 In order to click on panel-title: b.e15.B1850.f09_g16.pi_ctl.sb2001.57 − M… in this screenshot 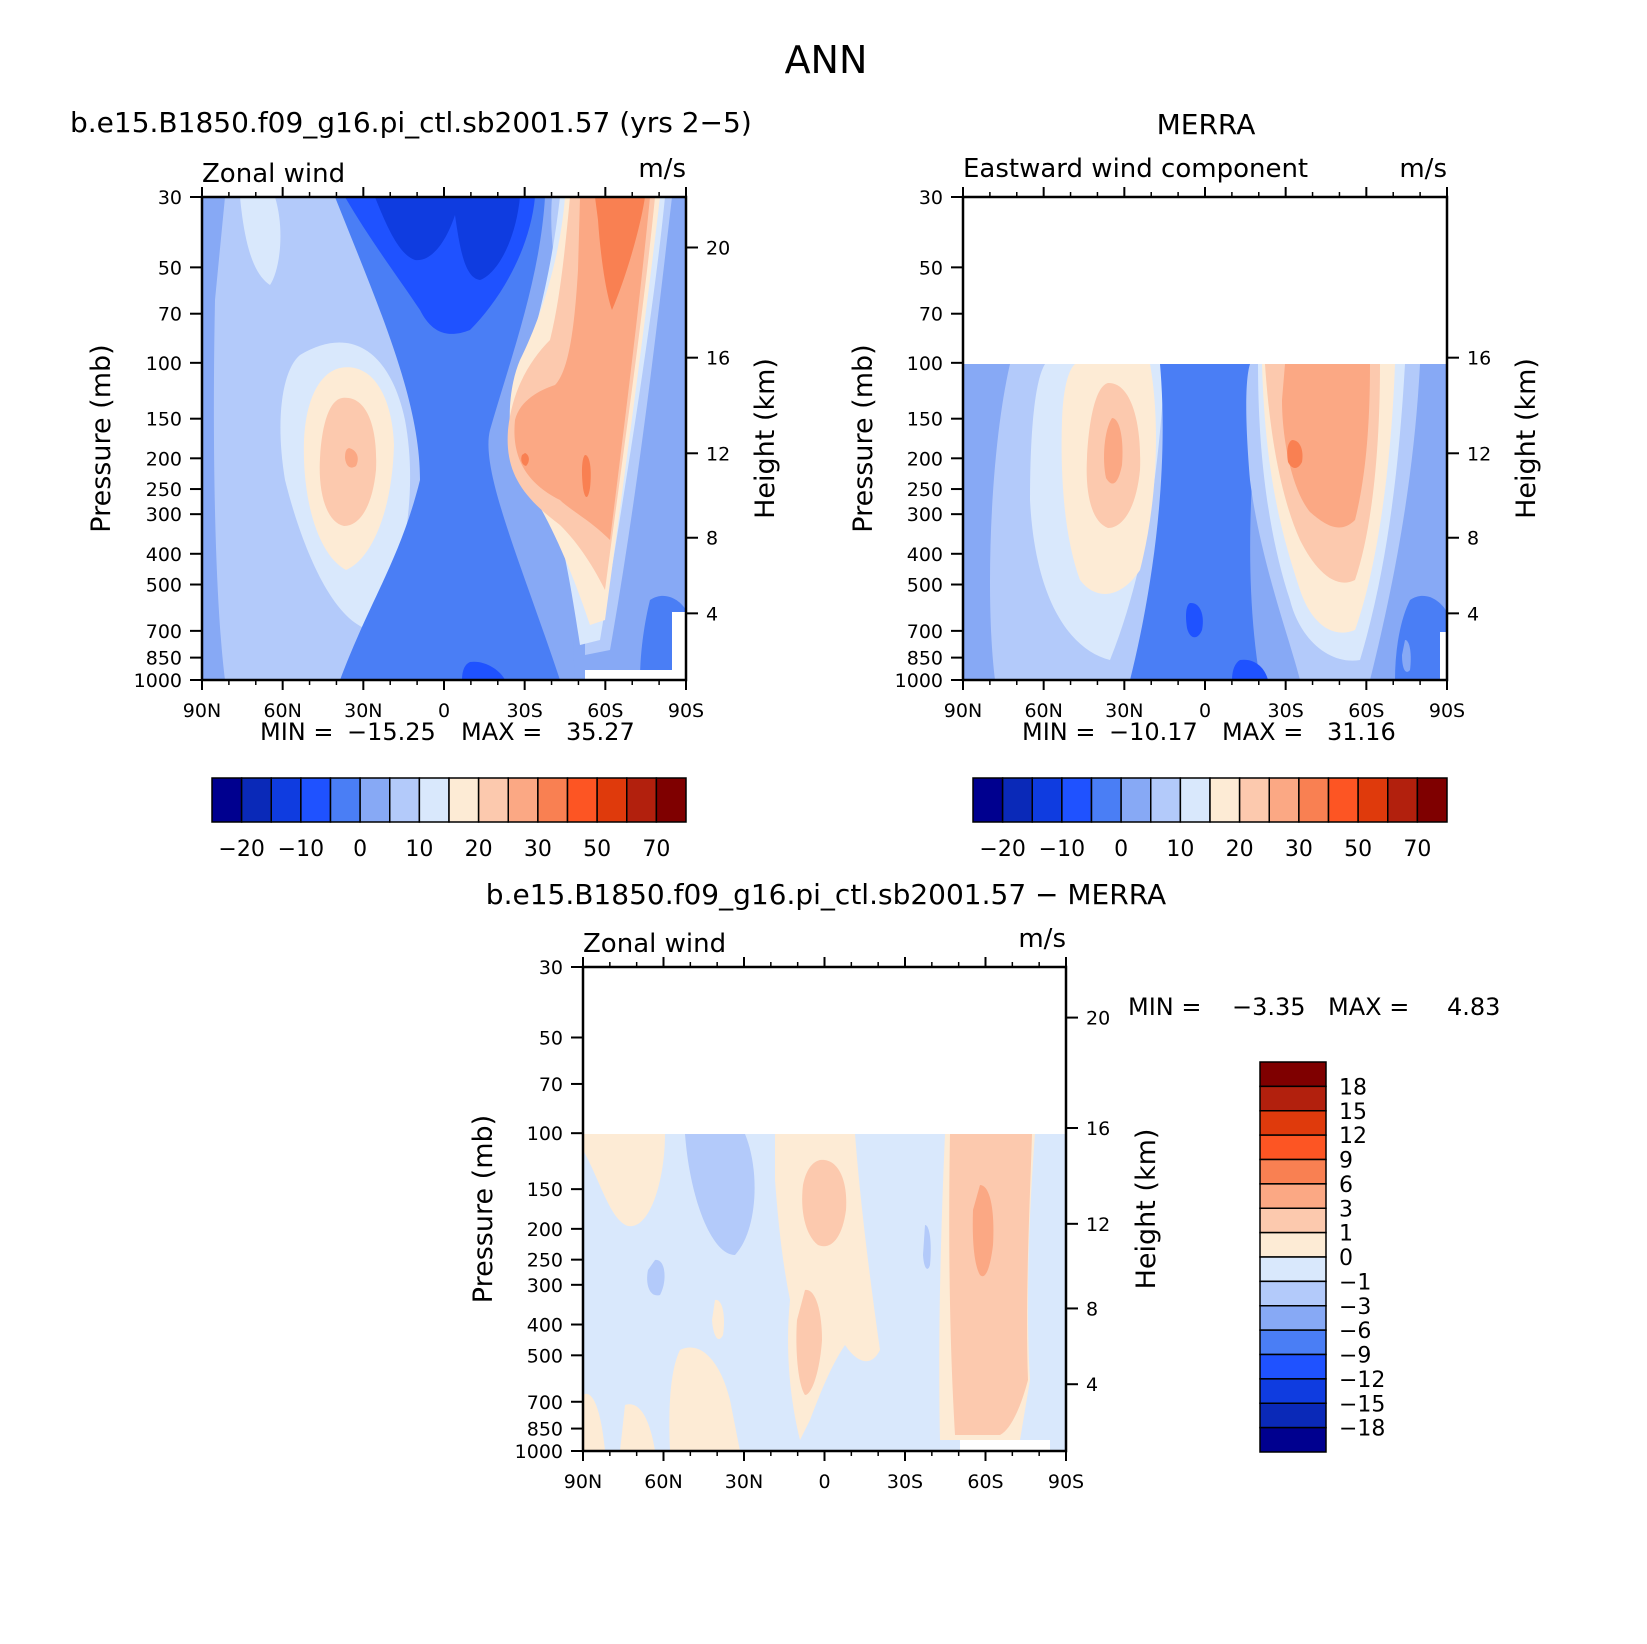, I will do `click(826, 894)`.